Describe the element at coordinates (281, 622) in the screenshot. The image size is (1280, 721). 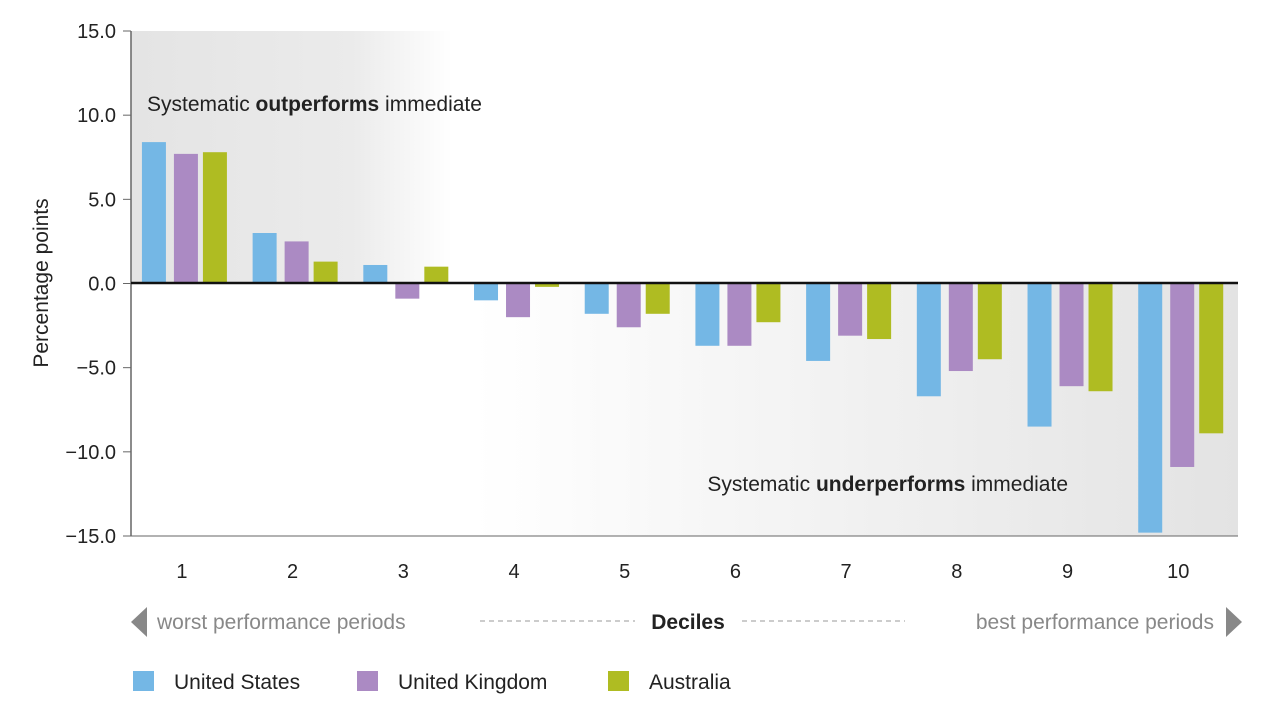
I see `caption-worst: worst performance periods` at that location.